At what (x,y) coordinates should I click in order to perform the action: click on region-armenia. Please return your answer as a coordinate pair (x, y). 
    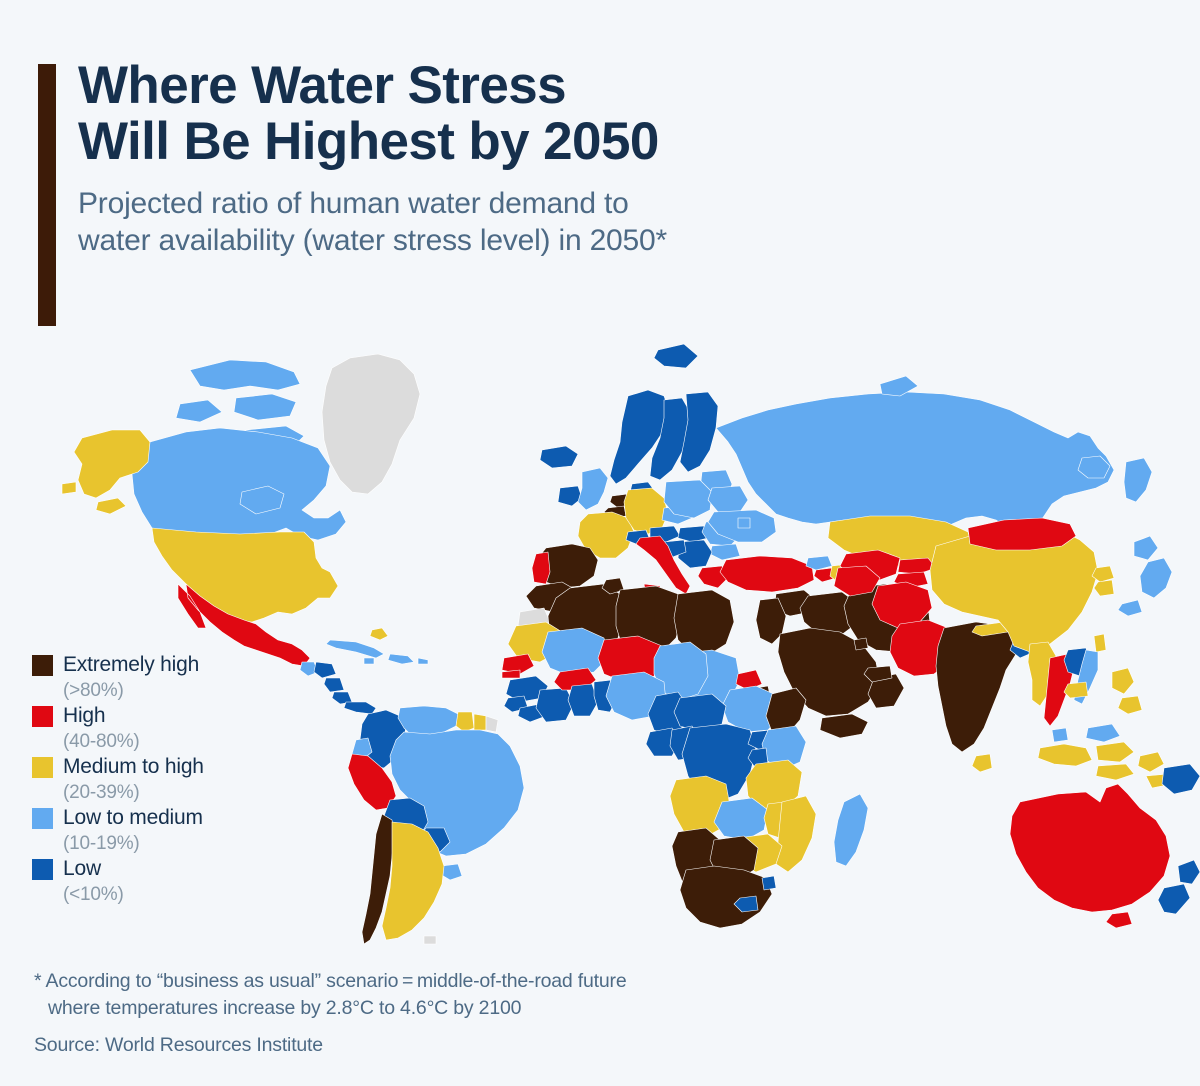
    Looking at the image, I should click on (825, 575).